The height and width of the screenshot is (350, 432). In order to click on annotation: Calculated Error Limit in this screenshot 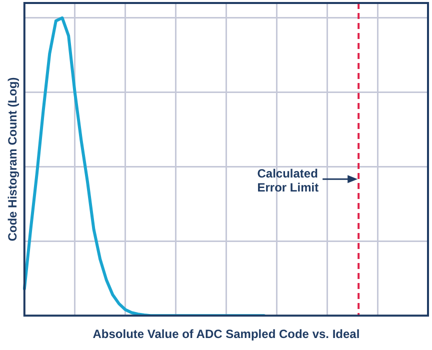, I will do `click(288, 180)`.